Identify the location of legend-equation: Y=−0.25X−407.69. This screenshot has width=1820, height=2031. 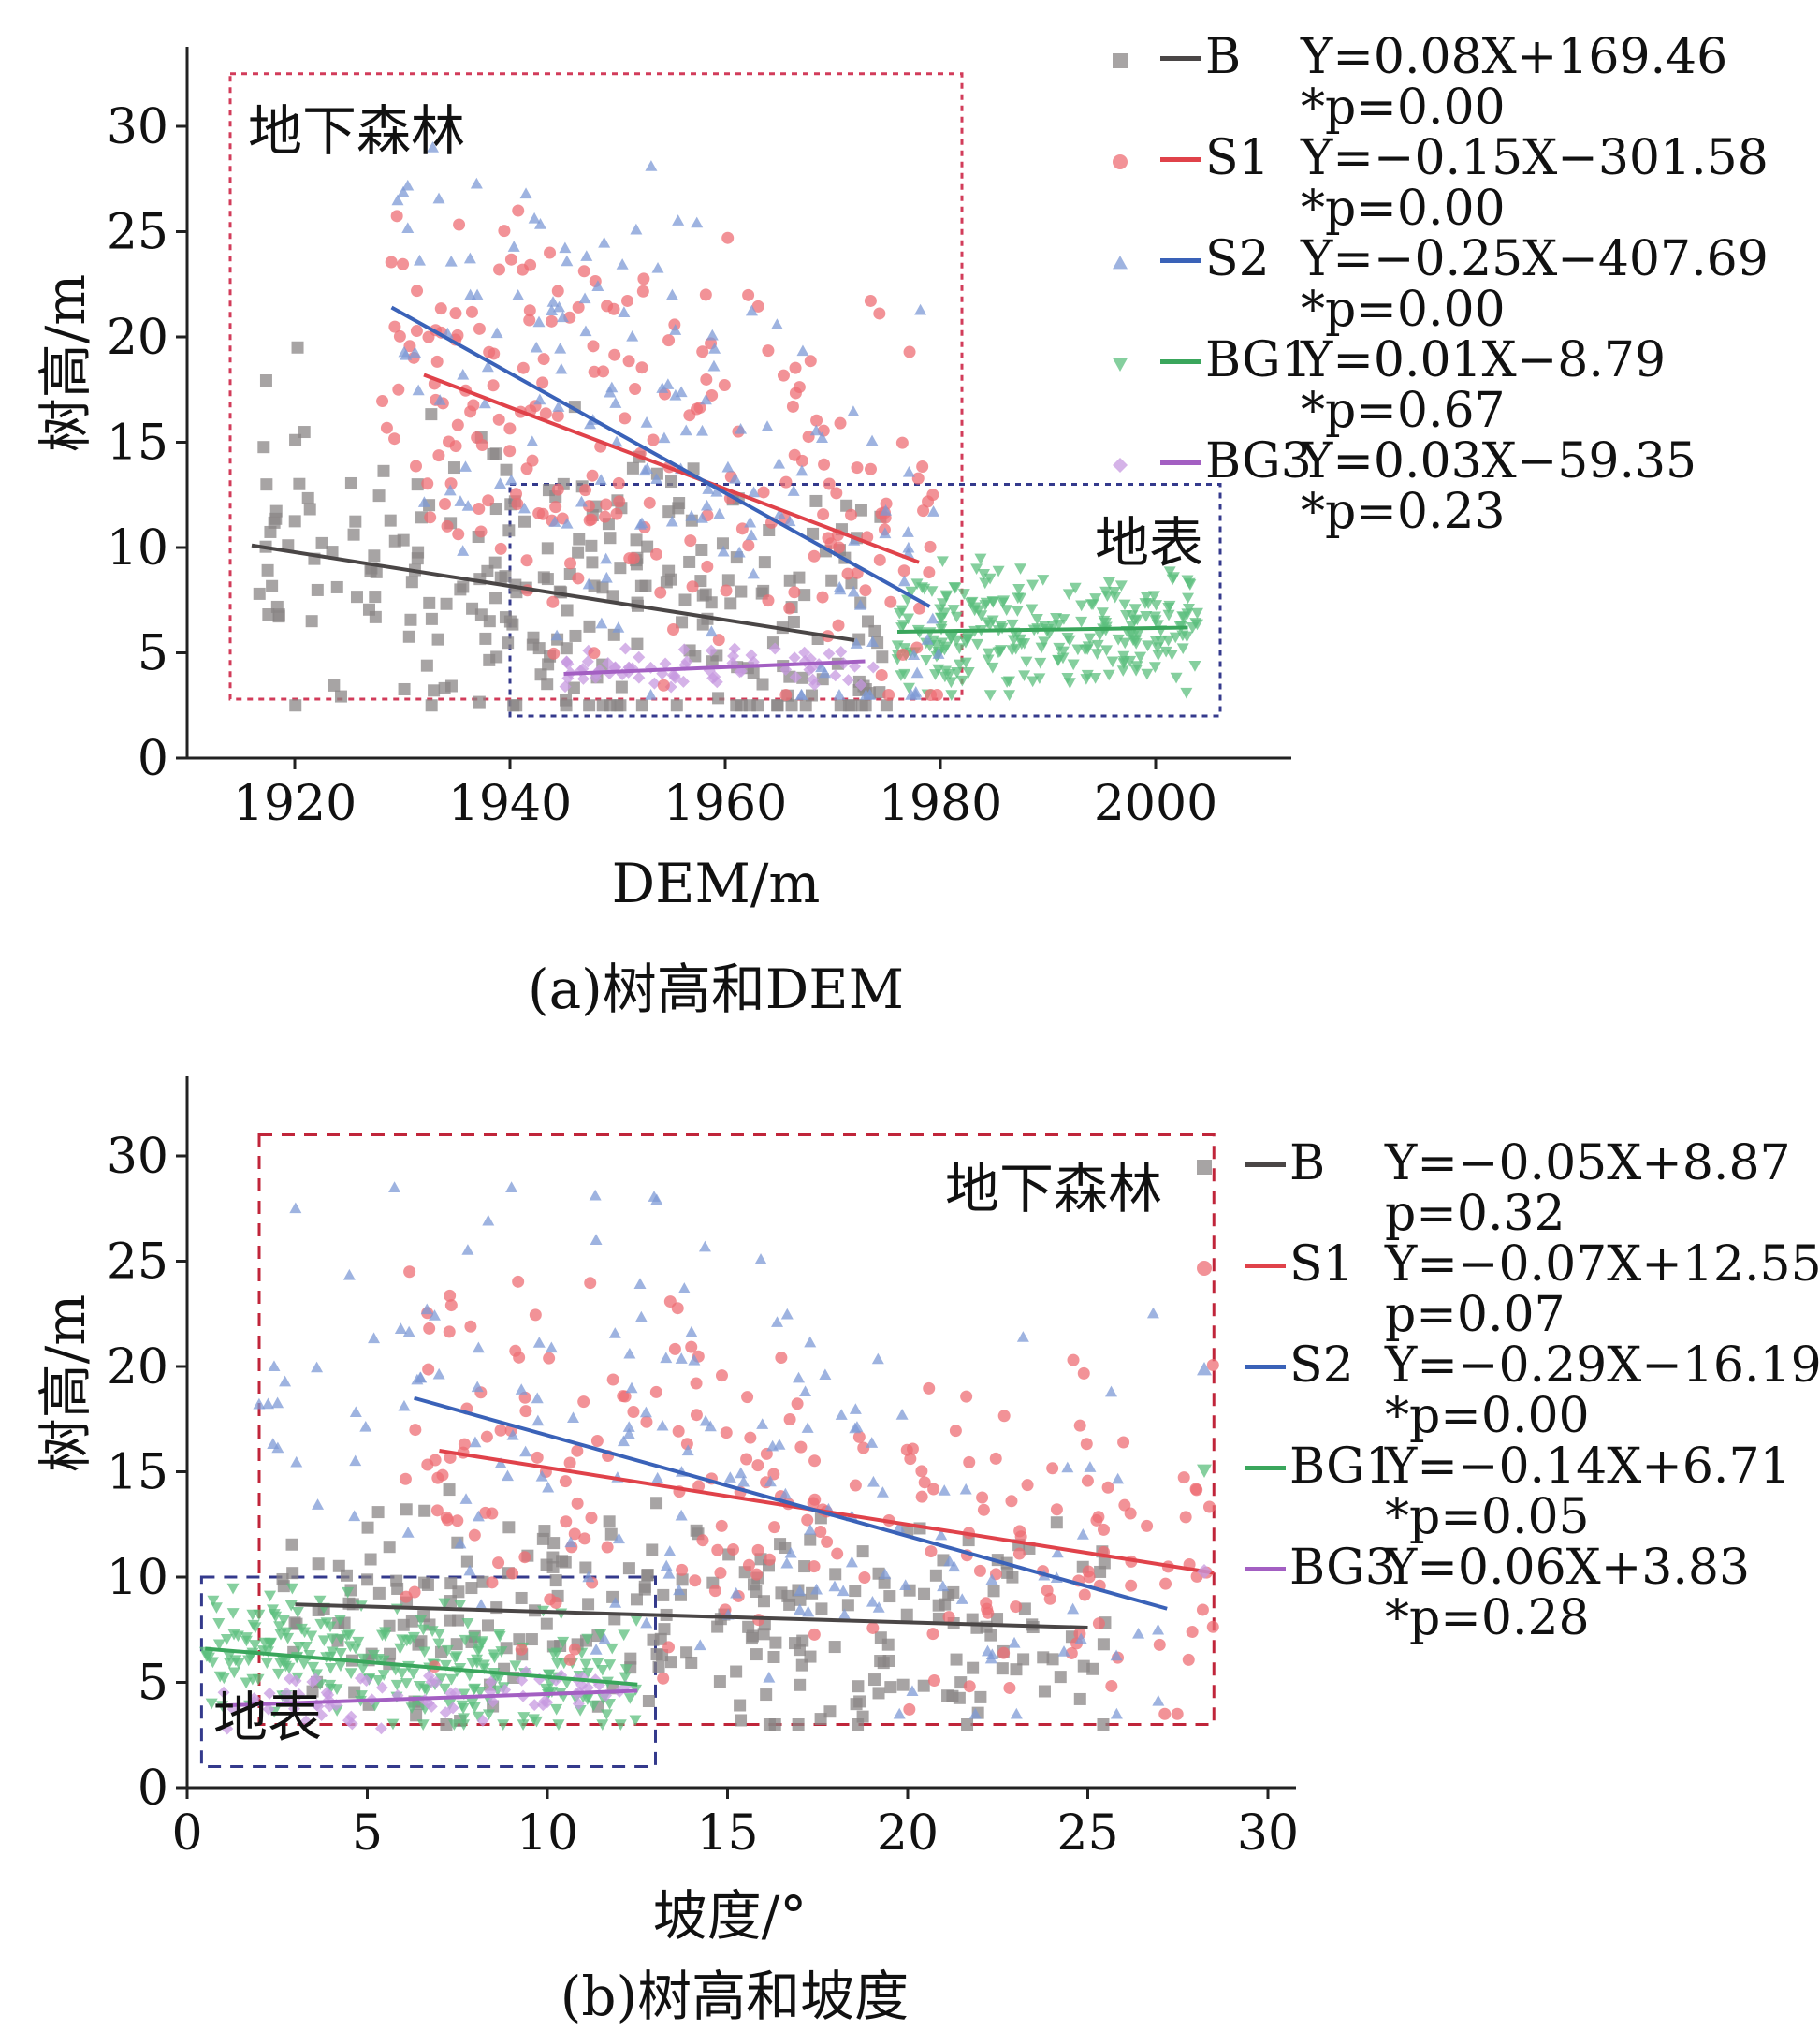
(1535, 259).